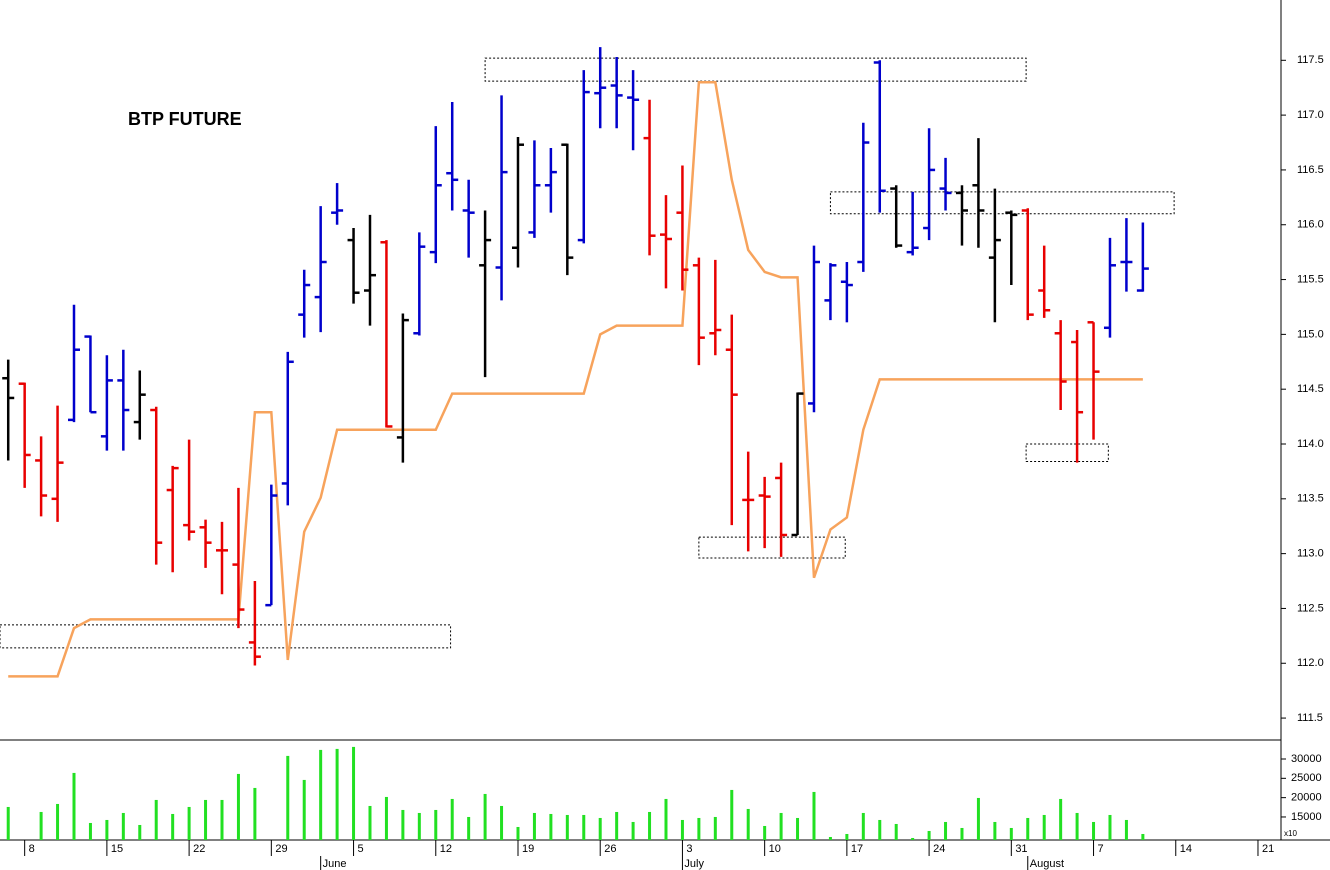 The height and width of the screenshot is (870, 1330). Describe the element at coordinates (1047, 864) in the screenshot. I see `month-label: August` at that location.